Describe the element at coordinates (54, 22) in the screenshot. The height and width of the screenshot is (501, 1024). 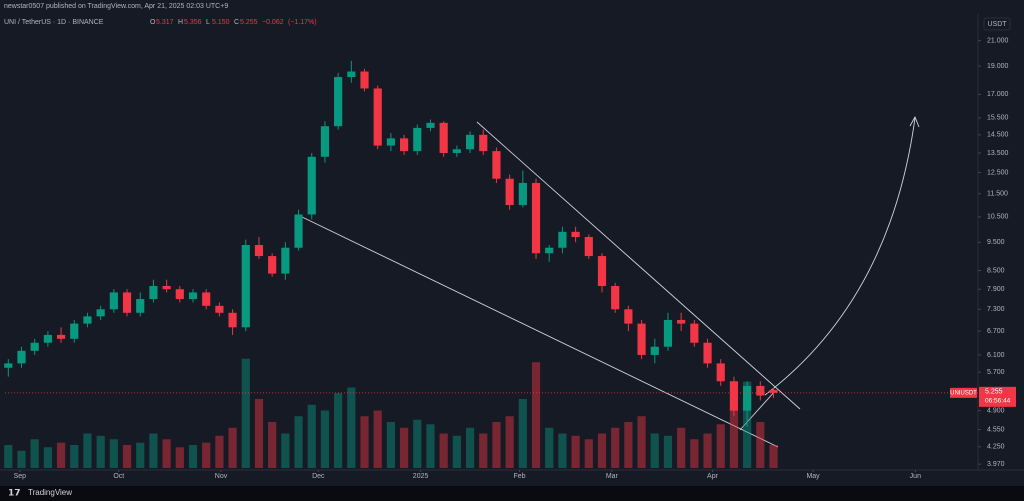
I see `symbol: UNI / TetherUS · 1D · BINANCE` at that location.